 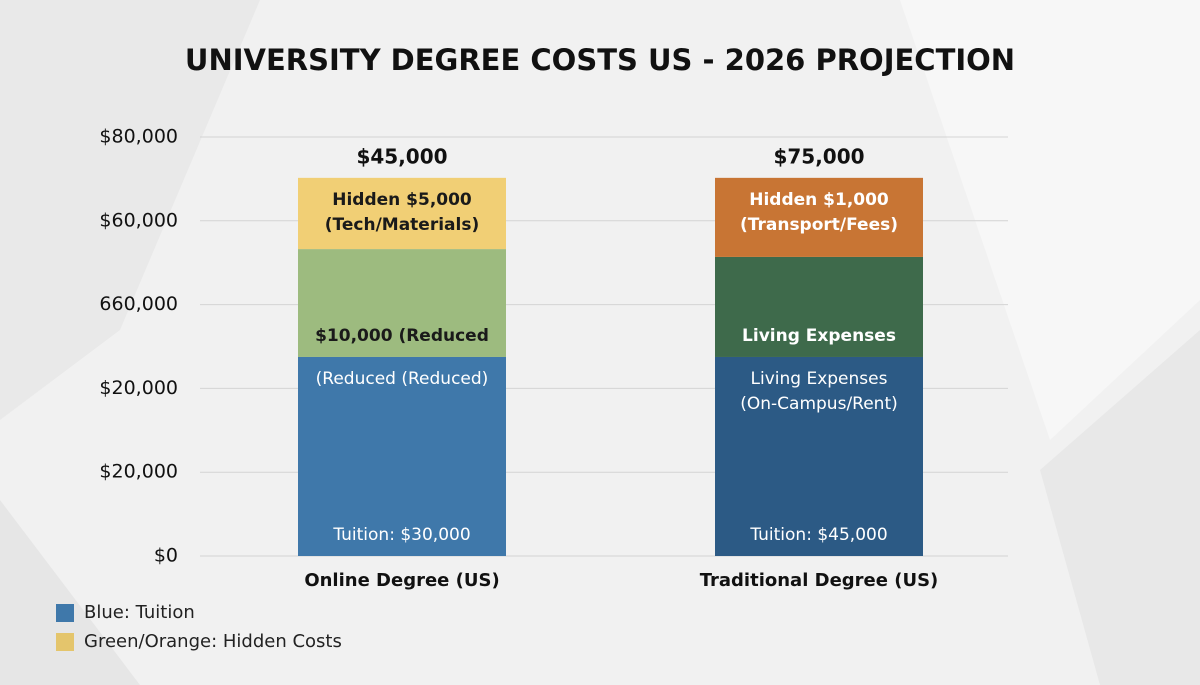 I want to click on segment-label: (Transport/Fees), so click(x=819, y=225).